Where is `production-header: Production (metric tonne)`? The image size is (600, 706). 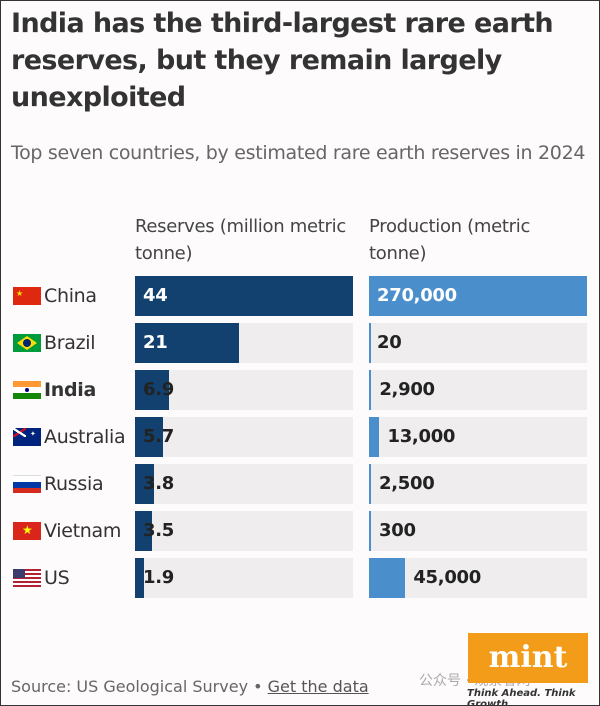 production-header: Production (metric tonne) is located at coordinates (450, 240).